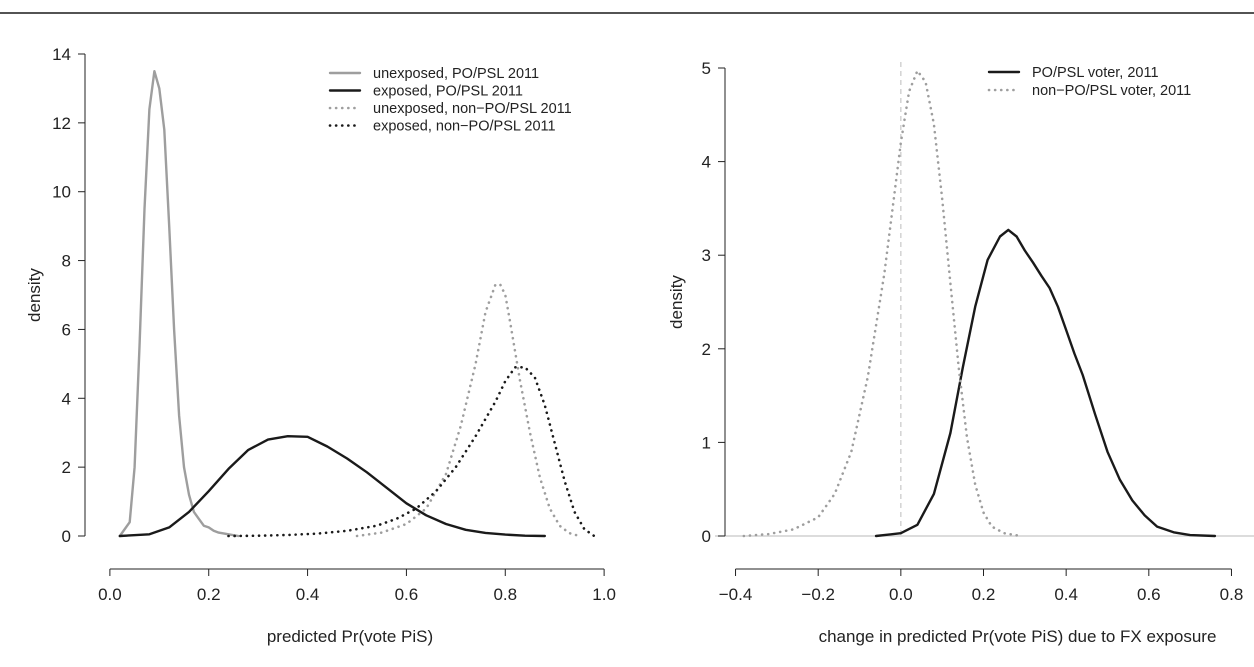  What do you see at coordinates (604, 594) in the screenshot?
I see `x-tick-label: 1.0` at bounding box center [604, 594].